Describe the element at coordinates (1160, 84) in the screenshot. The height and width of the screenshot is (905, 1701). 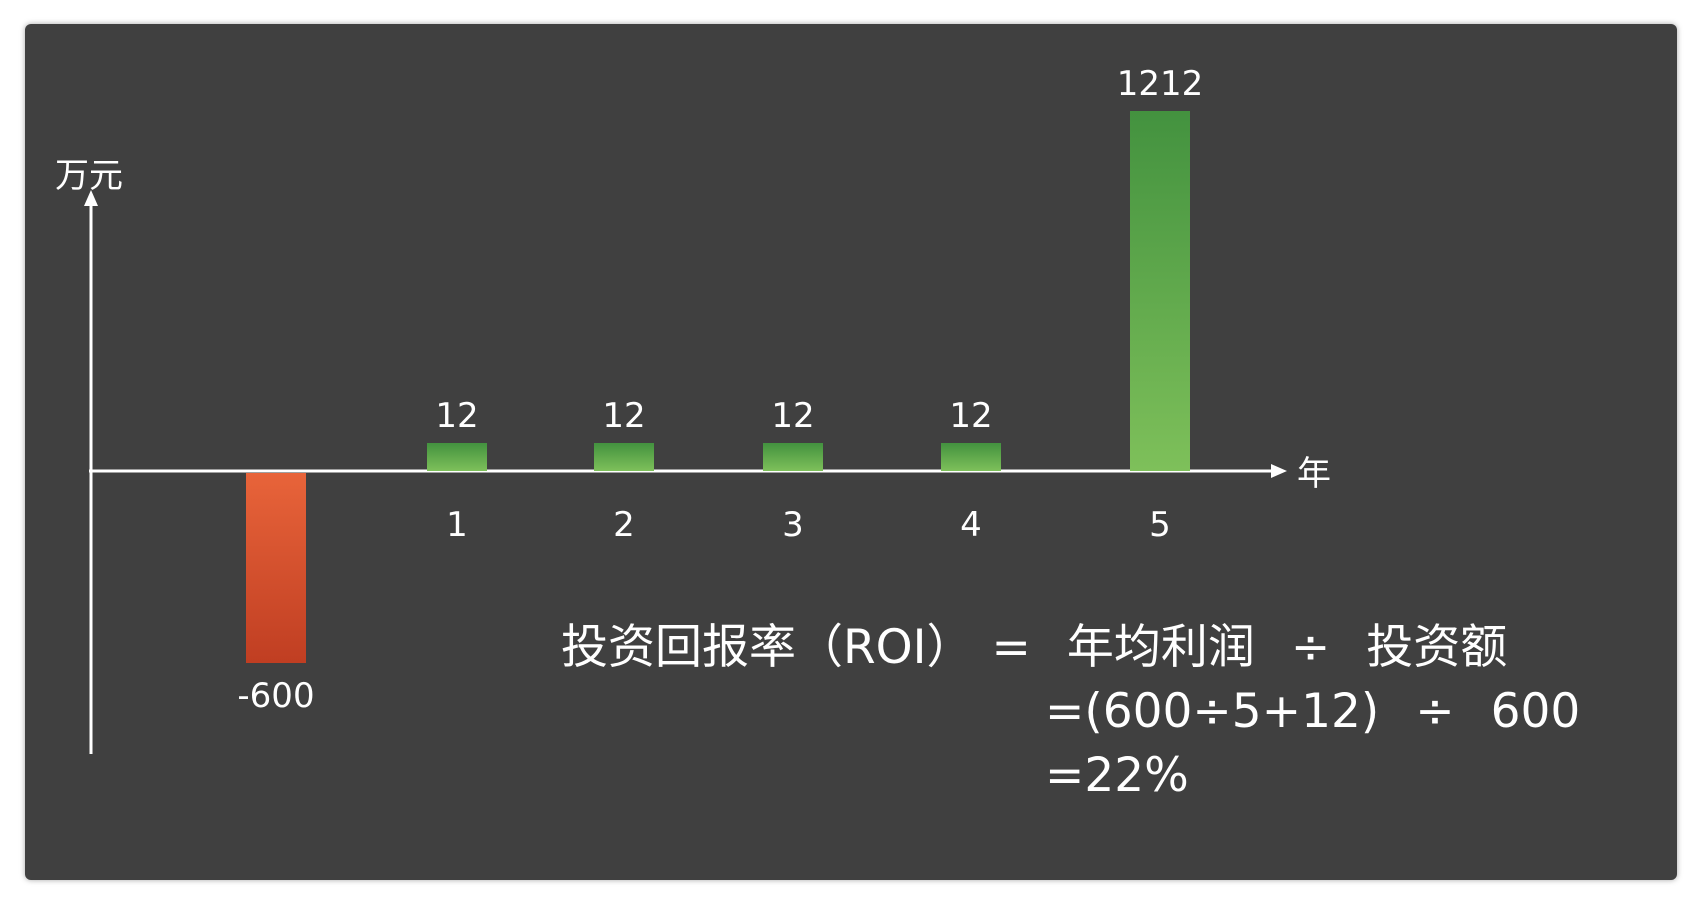
I see `value-label: 1212` at that location.